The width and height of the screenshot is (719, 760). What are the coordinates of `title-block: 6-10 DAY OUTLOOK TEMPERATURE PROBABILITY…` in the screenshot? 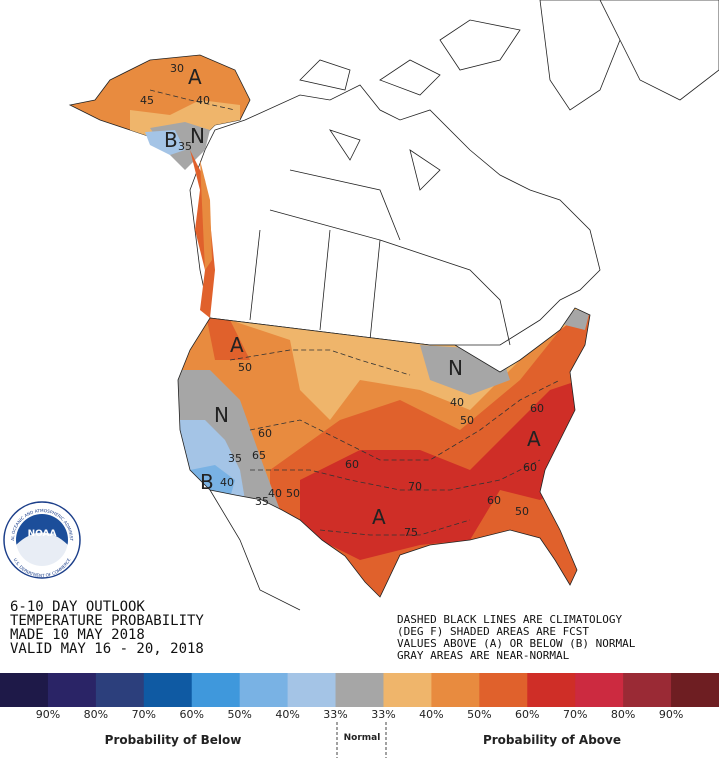 It's located at (107, 628).